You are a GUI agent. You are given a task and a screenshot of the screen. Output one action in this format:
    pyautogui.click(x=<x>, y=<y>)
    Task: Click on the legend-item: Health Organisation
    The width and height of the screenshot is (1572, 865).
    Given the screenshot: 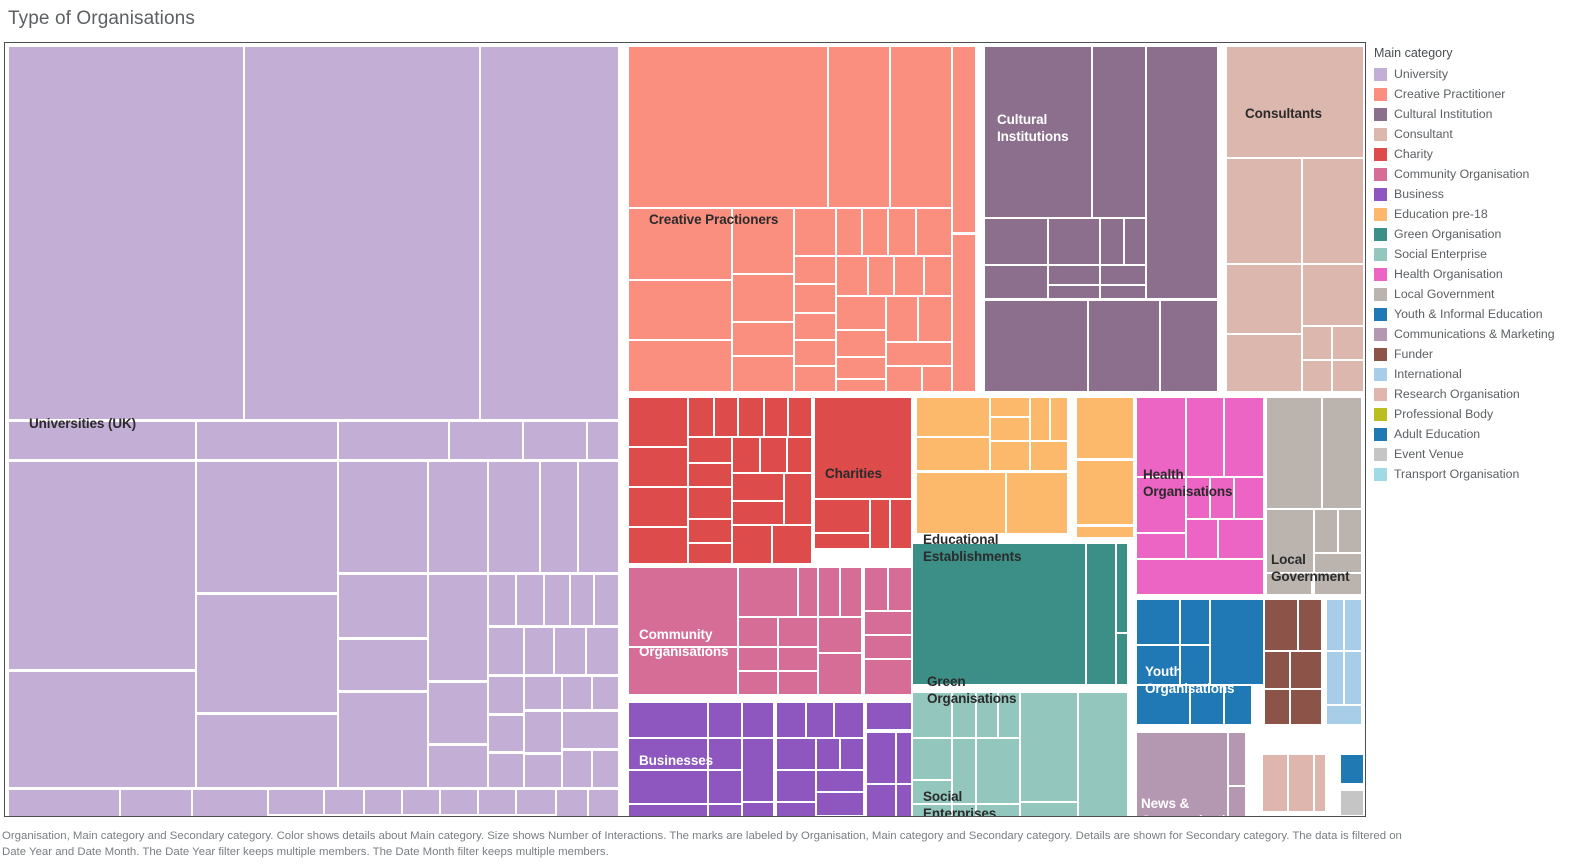 What is the action you would take?
    pyautogui.click(x=1472, y=274)
    